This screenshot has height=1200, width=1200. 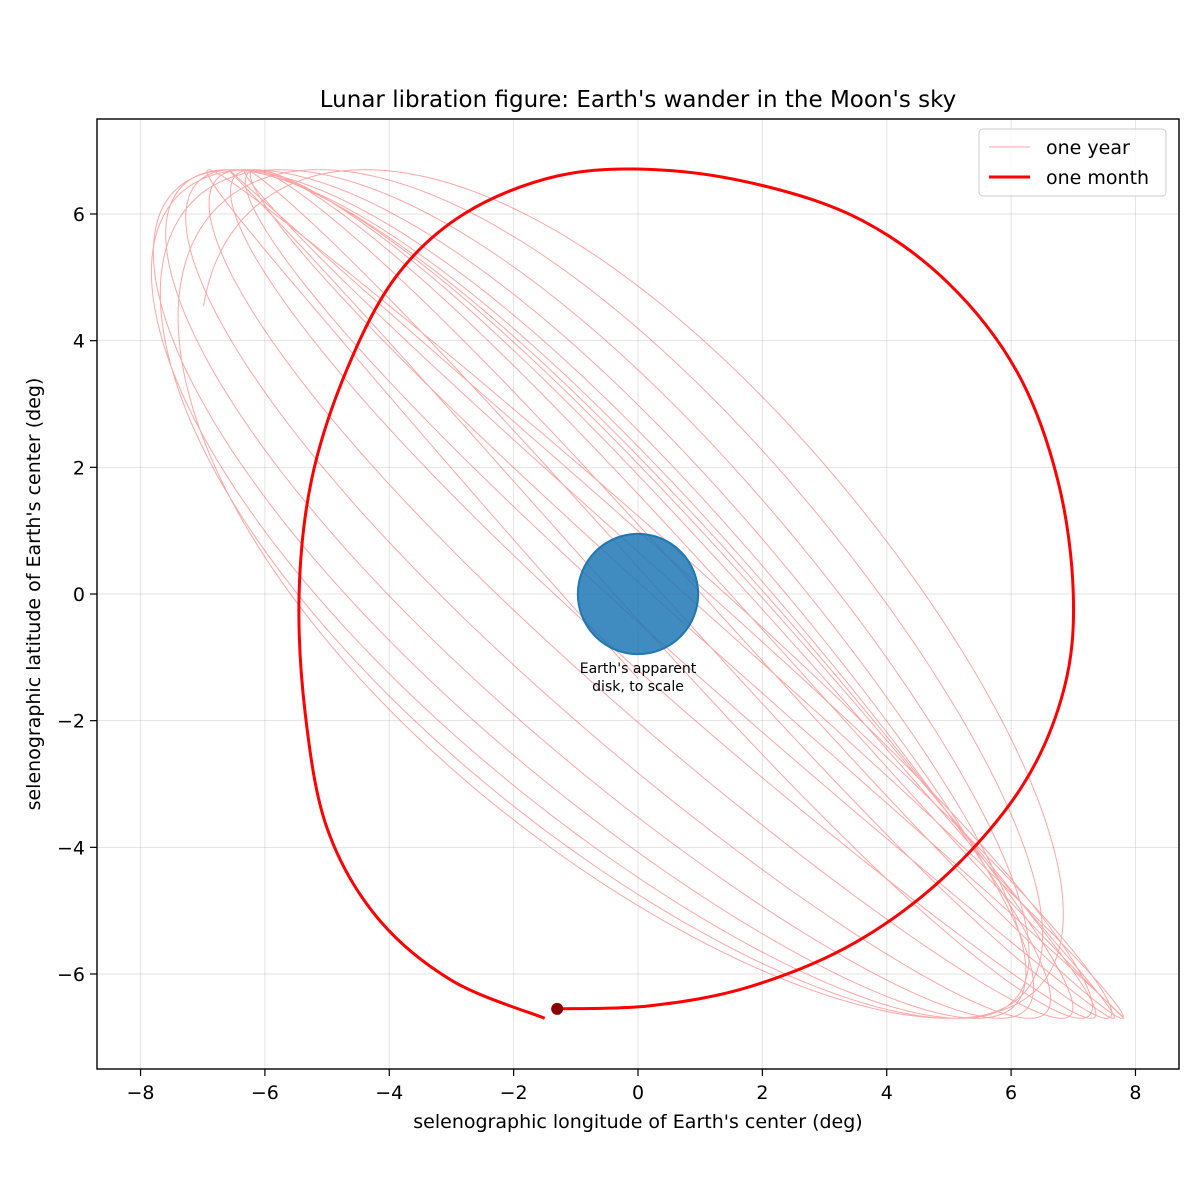 What do you see at coordinates (79, 595) in the screenshot?
I see `y-tick-label: 0` at bounding box center [79, 595].